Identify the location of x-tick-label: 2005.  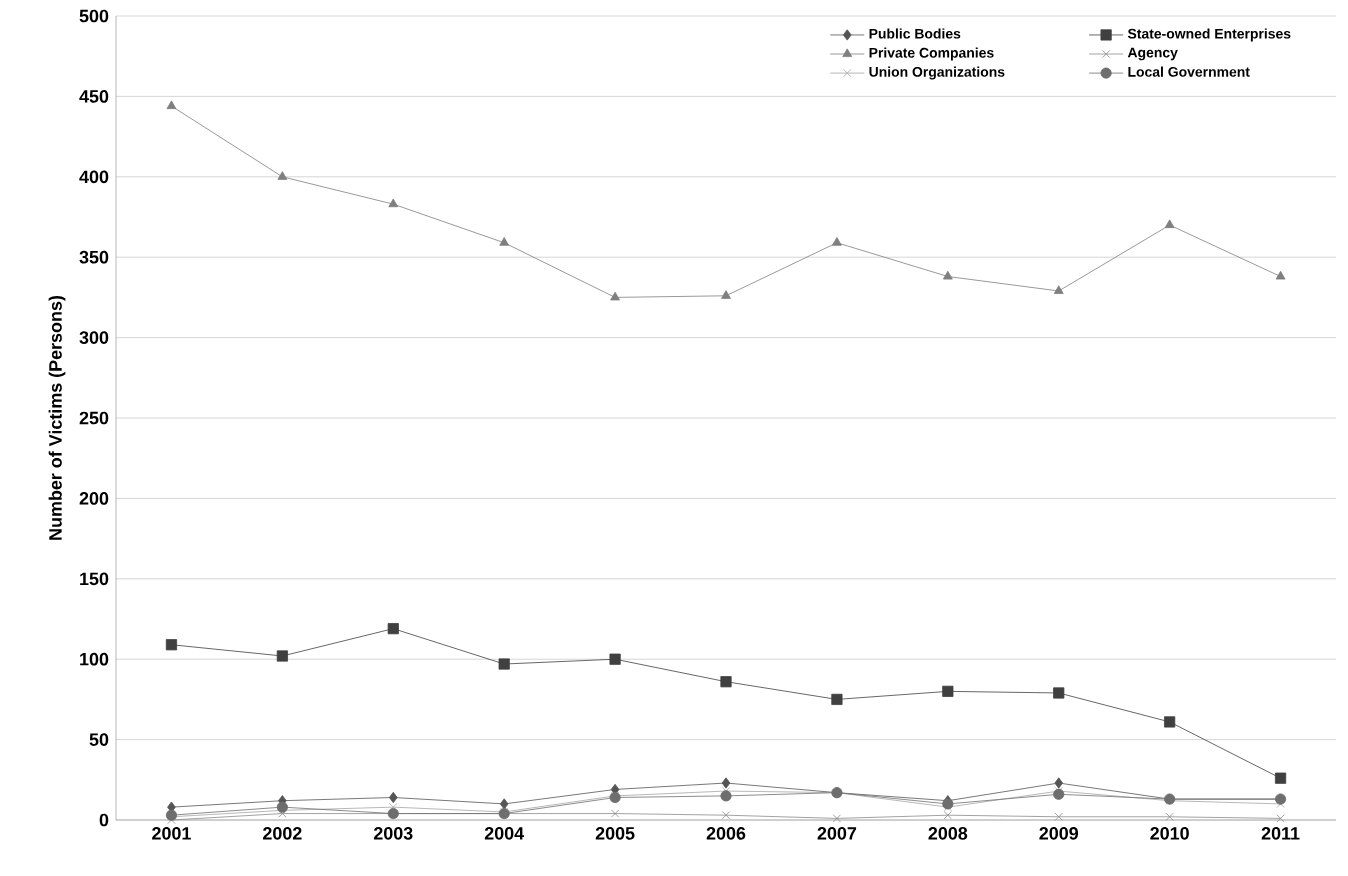
(615, 833).